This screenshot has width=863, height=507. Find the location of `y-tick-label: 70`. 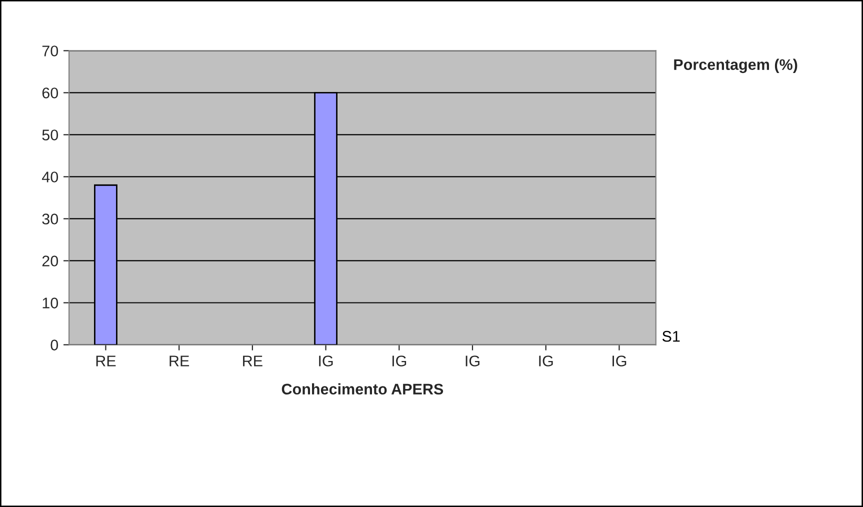

y-tick-label: 70 is located at coordinates (50, 51).